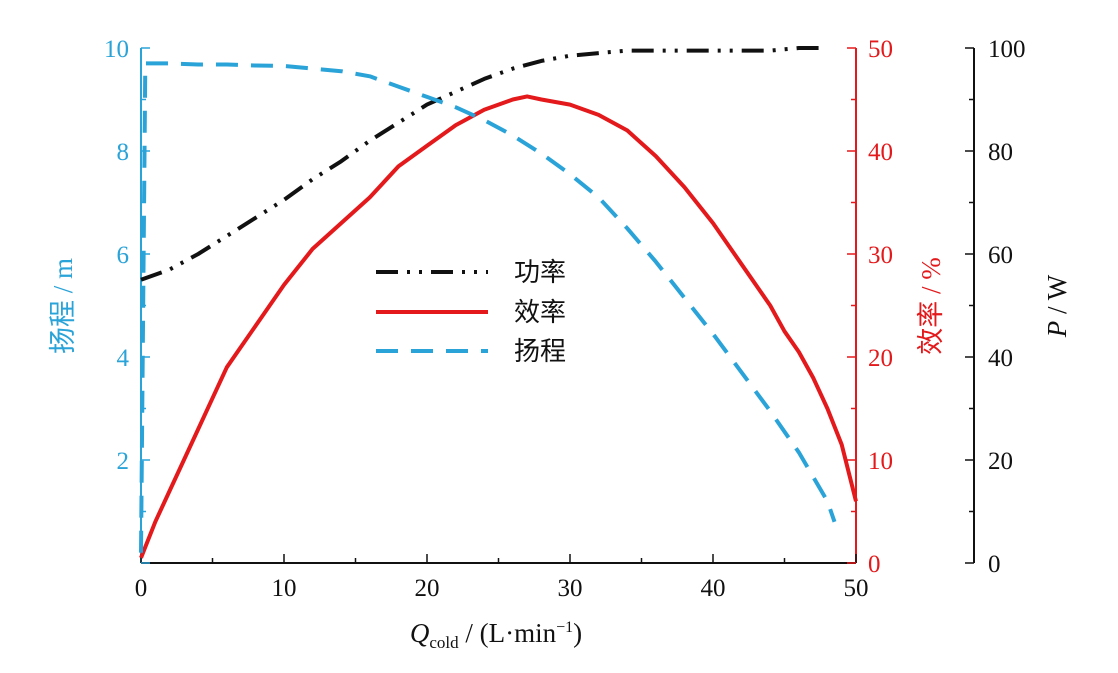  What do you see at coordinates (880, 461) in the screenshot?
I see `efficiency-tick-label: 10` at bounding box center [880, 461].